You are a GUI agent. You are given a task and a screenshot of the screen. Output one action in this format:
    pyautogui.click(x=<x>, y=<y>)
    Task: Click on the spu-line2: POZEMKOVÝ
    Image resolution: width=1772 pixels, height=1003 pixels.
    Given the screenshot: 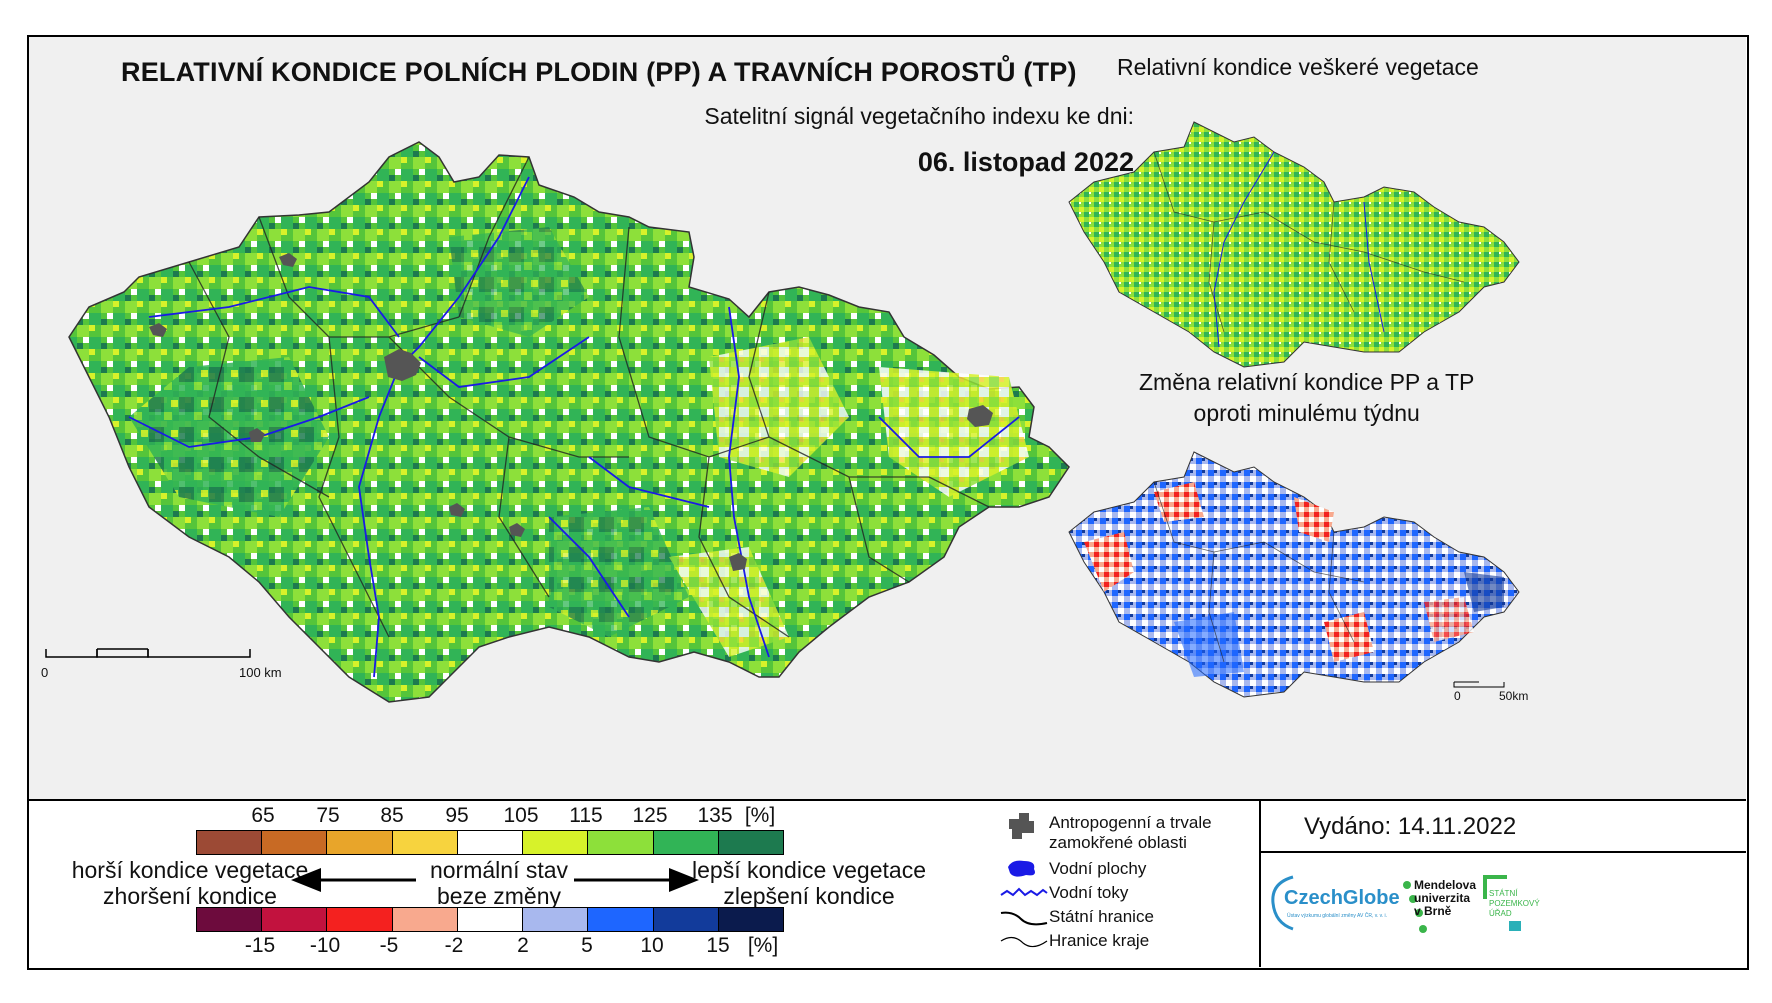 What is the action you would take?
    pyautogui.click(x=1514, y=903)
    